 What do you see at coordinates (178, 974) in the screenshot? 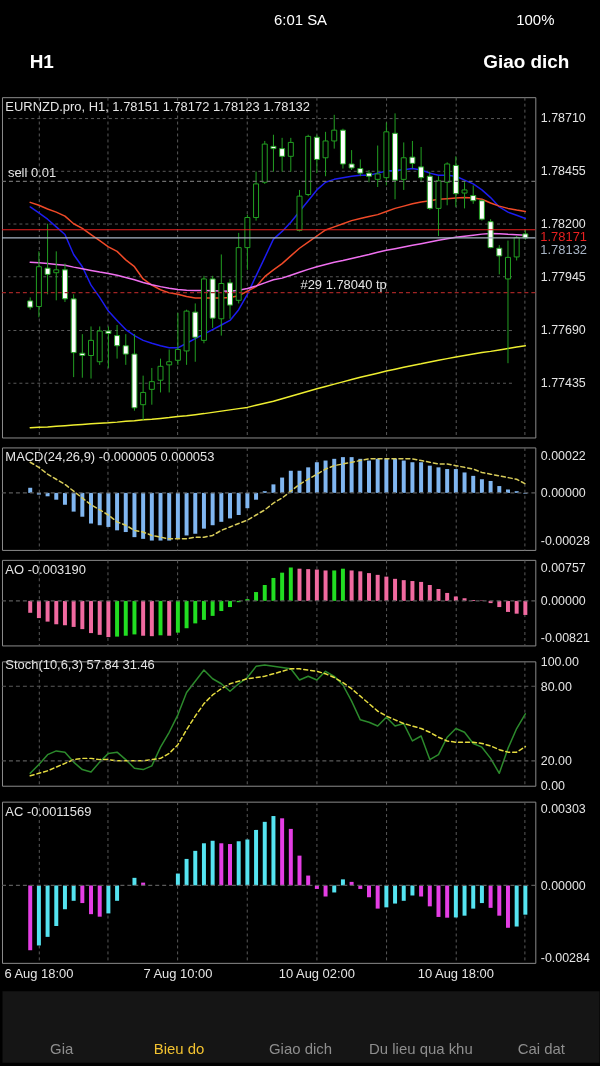
I see `x-tick-label: 7 Aug 10:00` at bounding box center [178, 974].